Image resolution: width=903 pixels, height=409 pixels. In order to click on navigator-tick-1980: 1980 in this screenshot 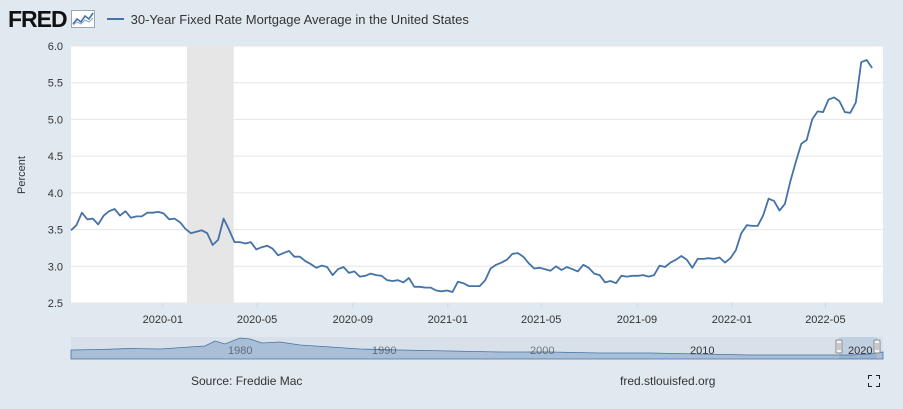, I will do `click(240, 351)`.